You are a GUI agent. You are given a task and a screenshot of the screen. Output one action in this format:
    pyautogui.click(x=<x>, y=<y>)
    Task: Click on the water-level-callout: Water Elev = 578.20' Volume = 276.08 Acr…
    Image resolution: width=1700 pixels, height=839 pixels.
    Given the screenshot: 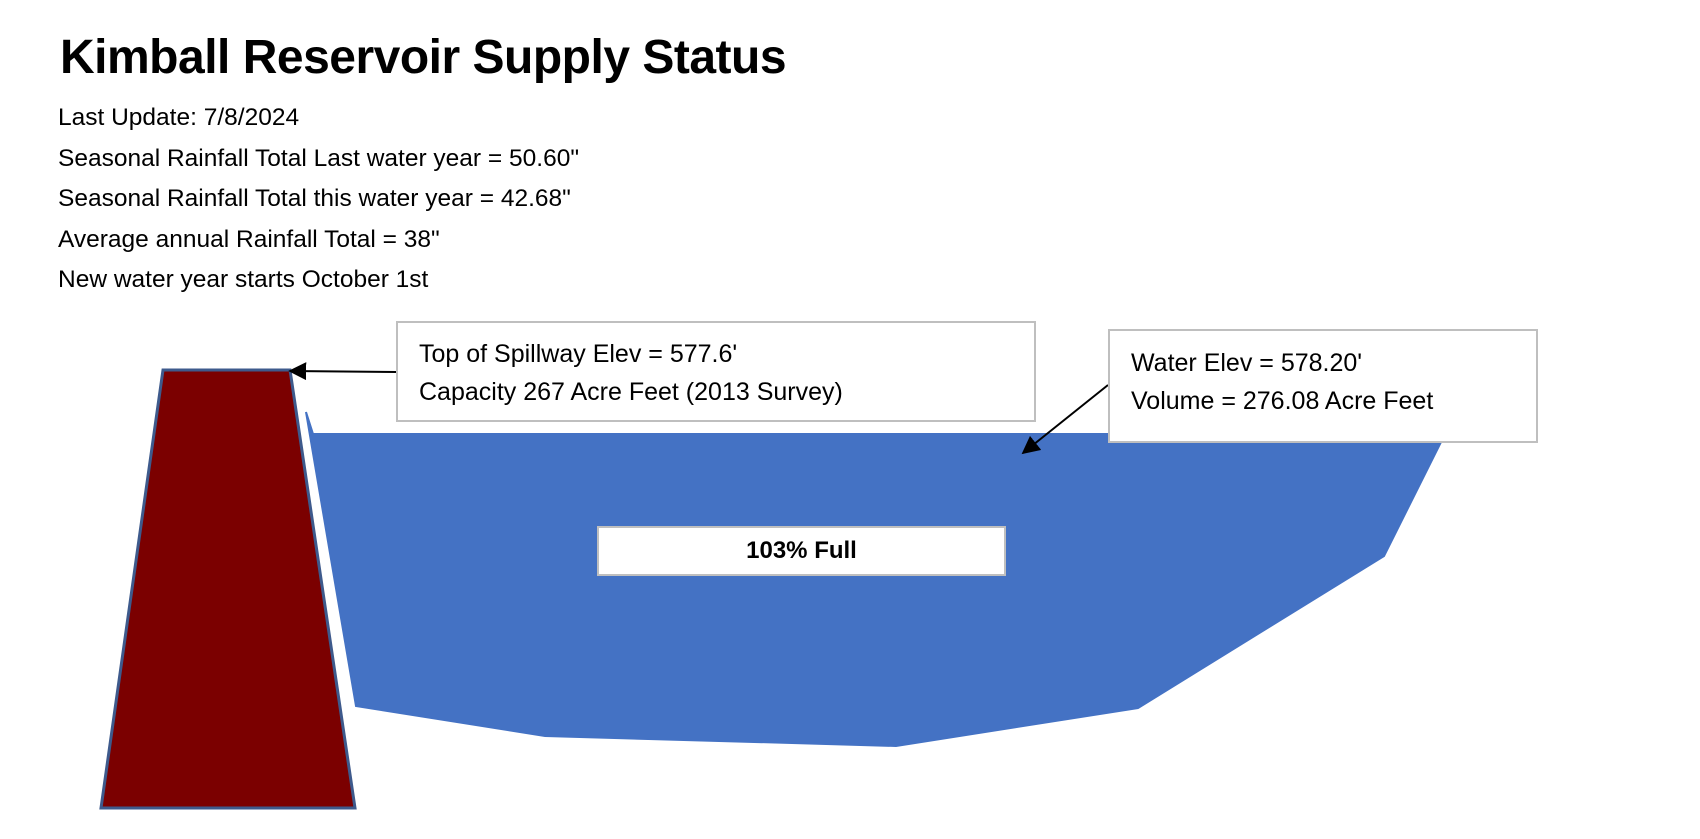 What is the action you would take?
    pyautogui.click(x=1323, y=386)
    